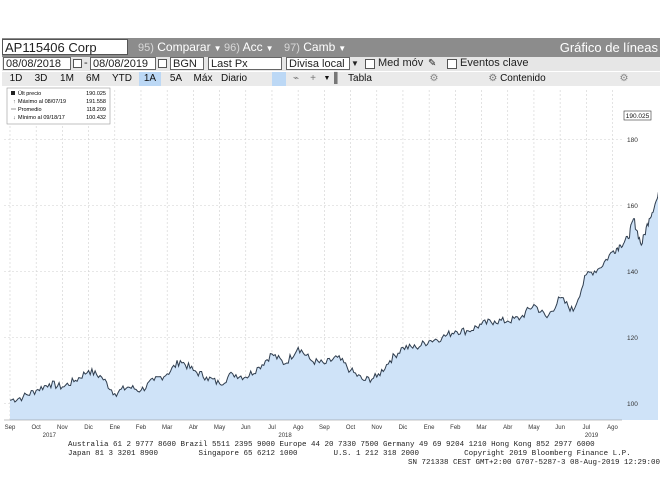 The width and height of the screenshot is (670, 482). I want to click on legend-avg-label: Promedio, so click(30, 110).